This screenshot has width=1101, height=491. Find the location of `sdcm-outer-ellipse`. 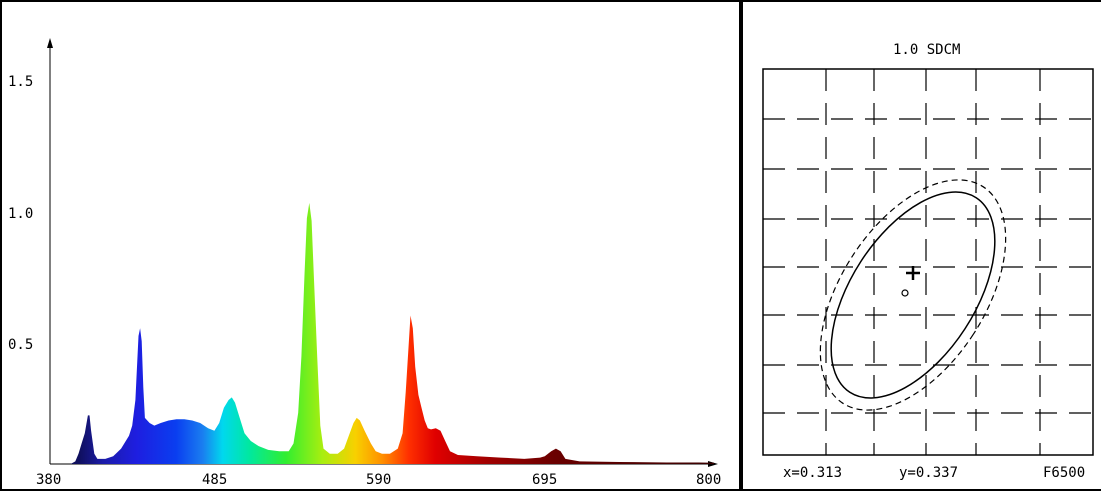

sdcm-outer-ellipse is located at coordinates (913, 295).